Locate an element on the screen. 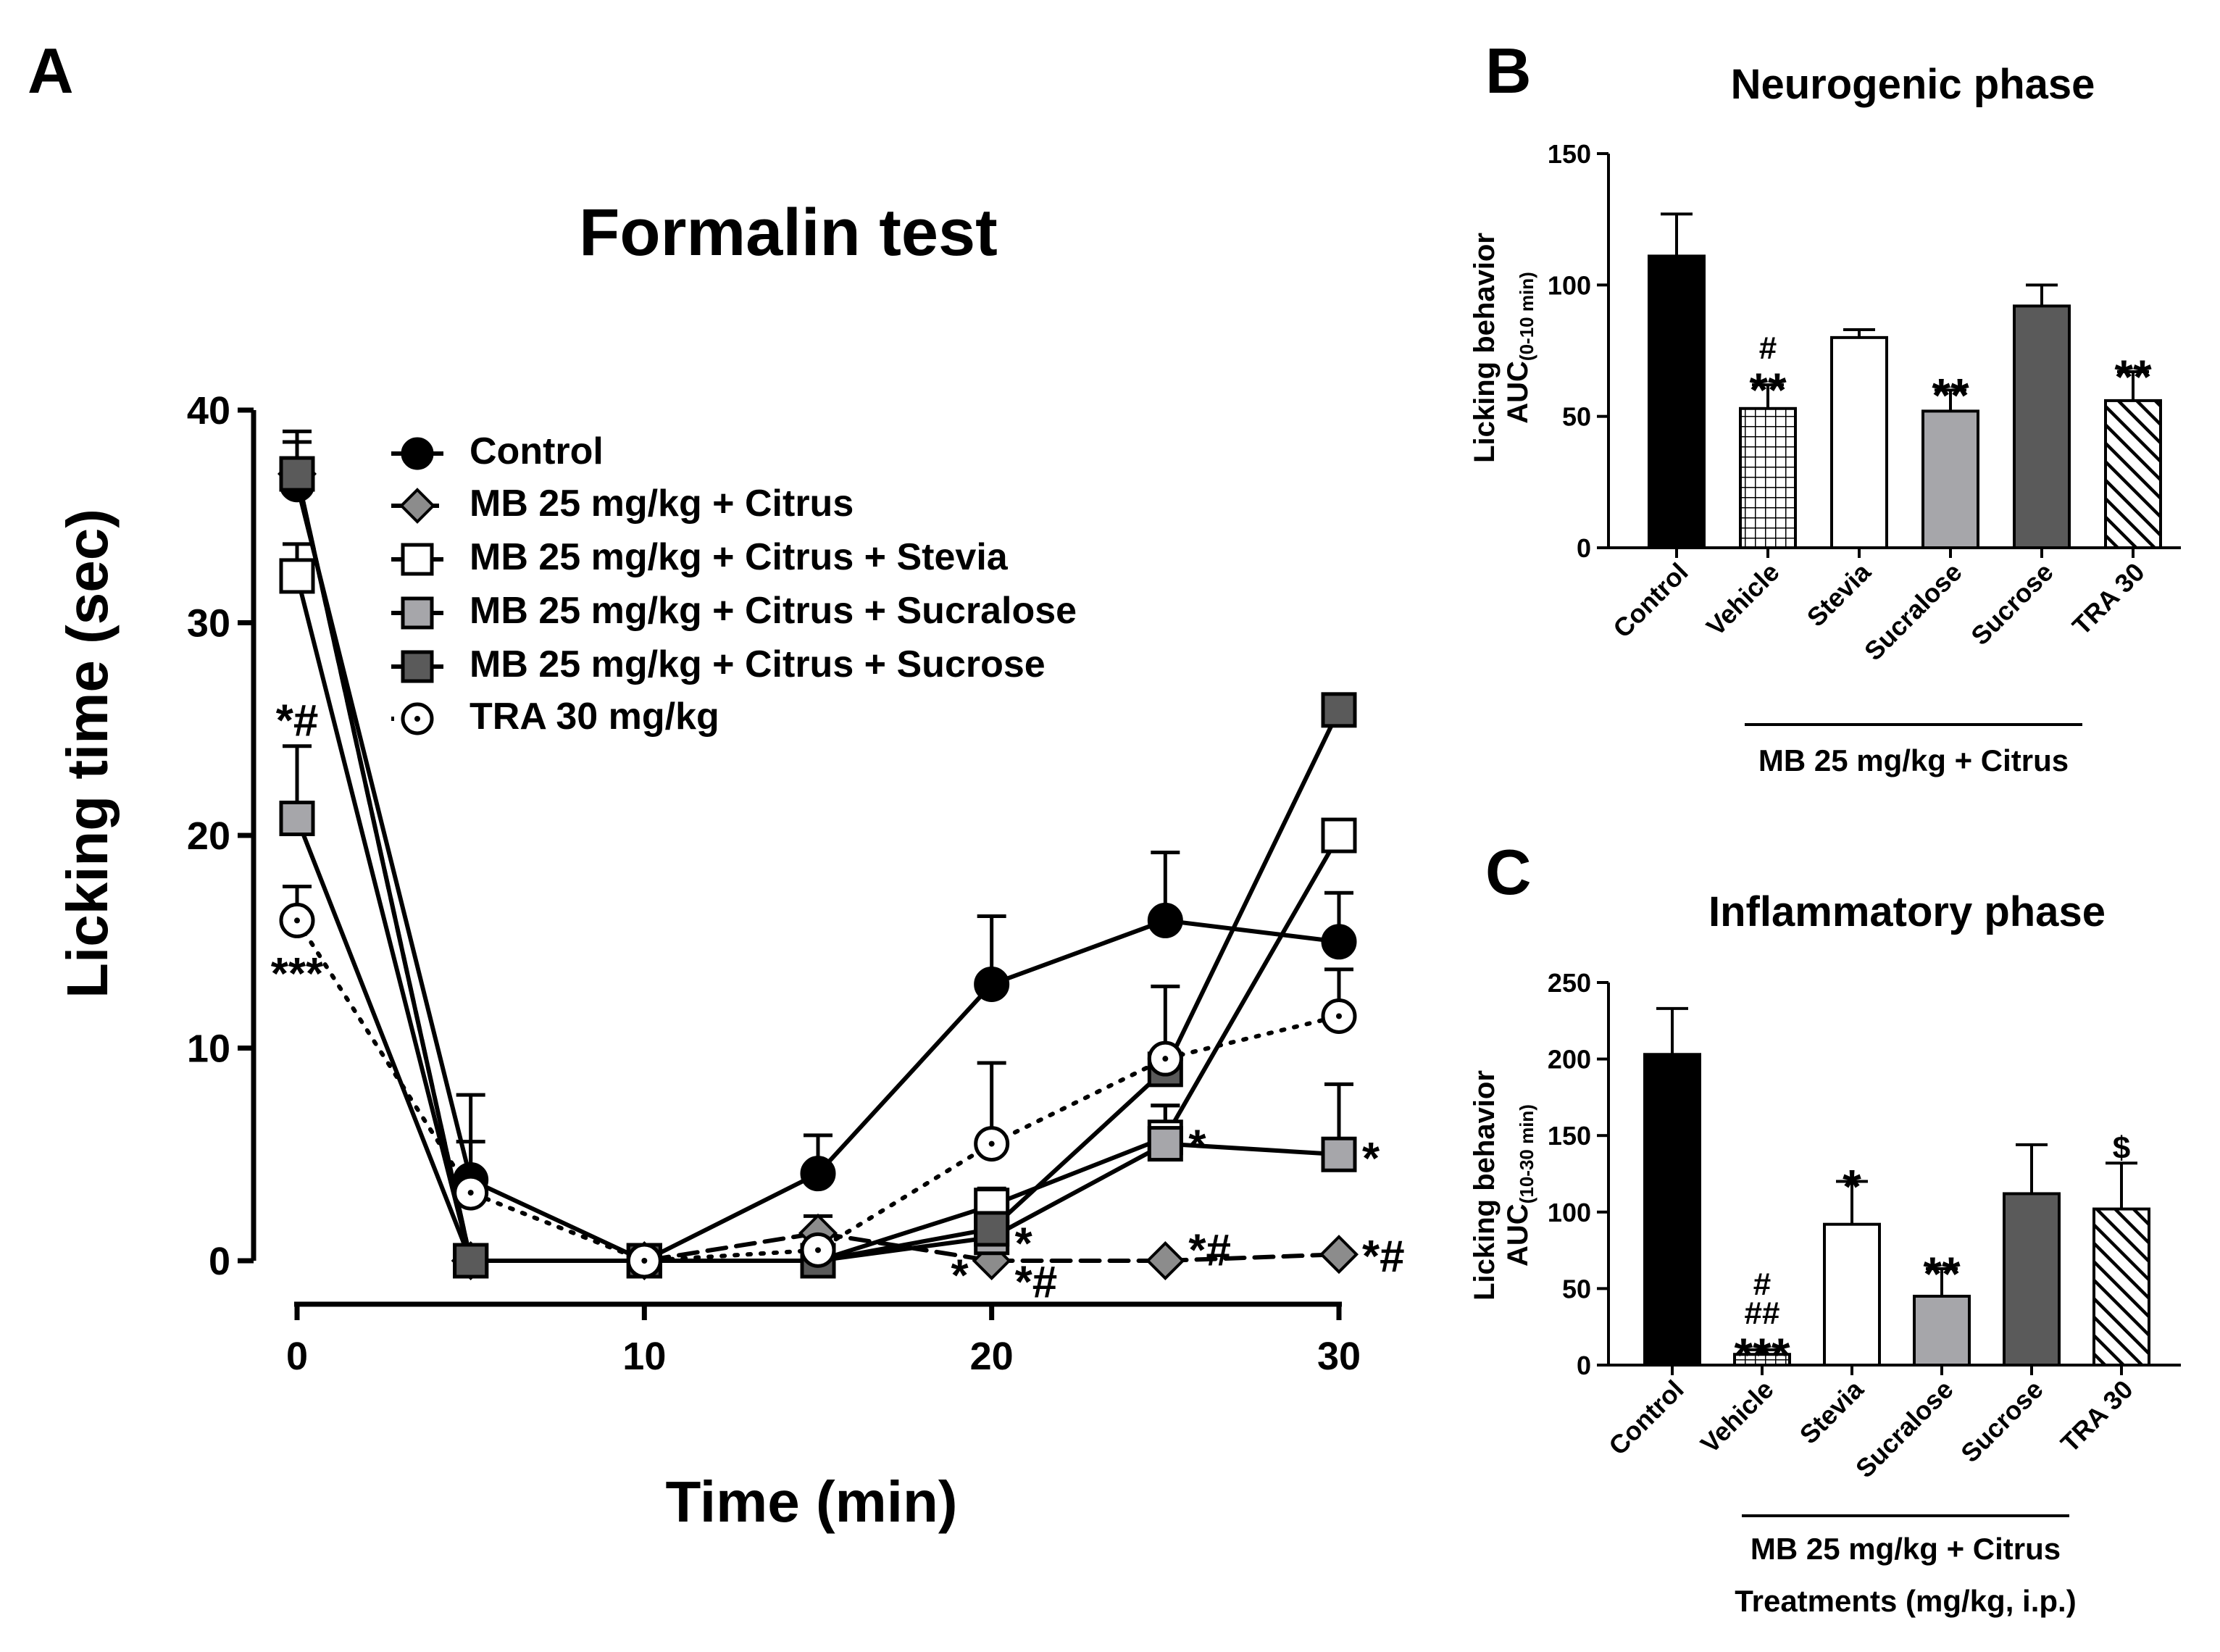 Image resolution: width=2220 pixels, height=1652 pixels. significance-vehicle: *** is located at coordinates (1762, 1355).